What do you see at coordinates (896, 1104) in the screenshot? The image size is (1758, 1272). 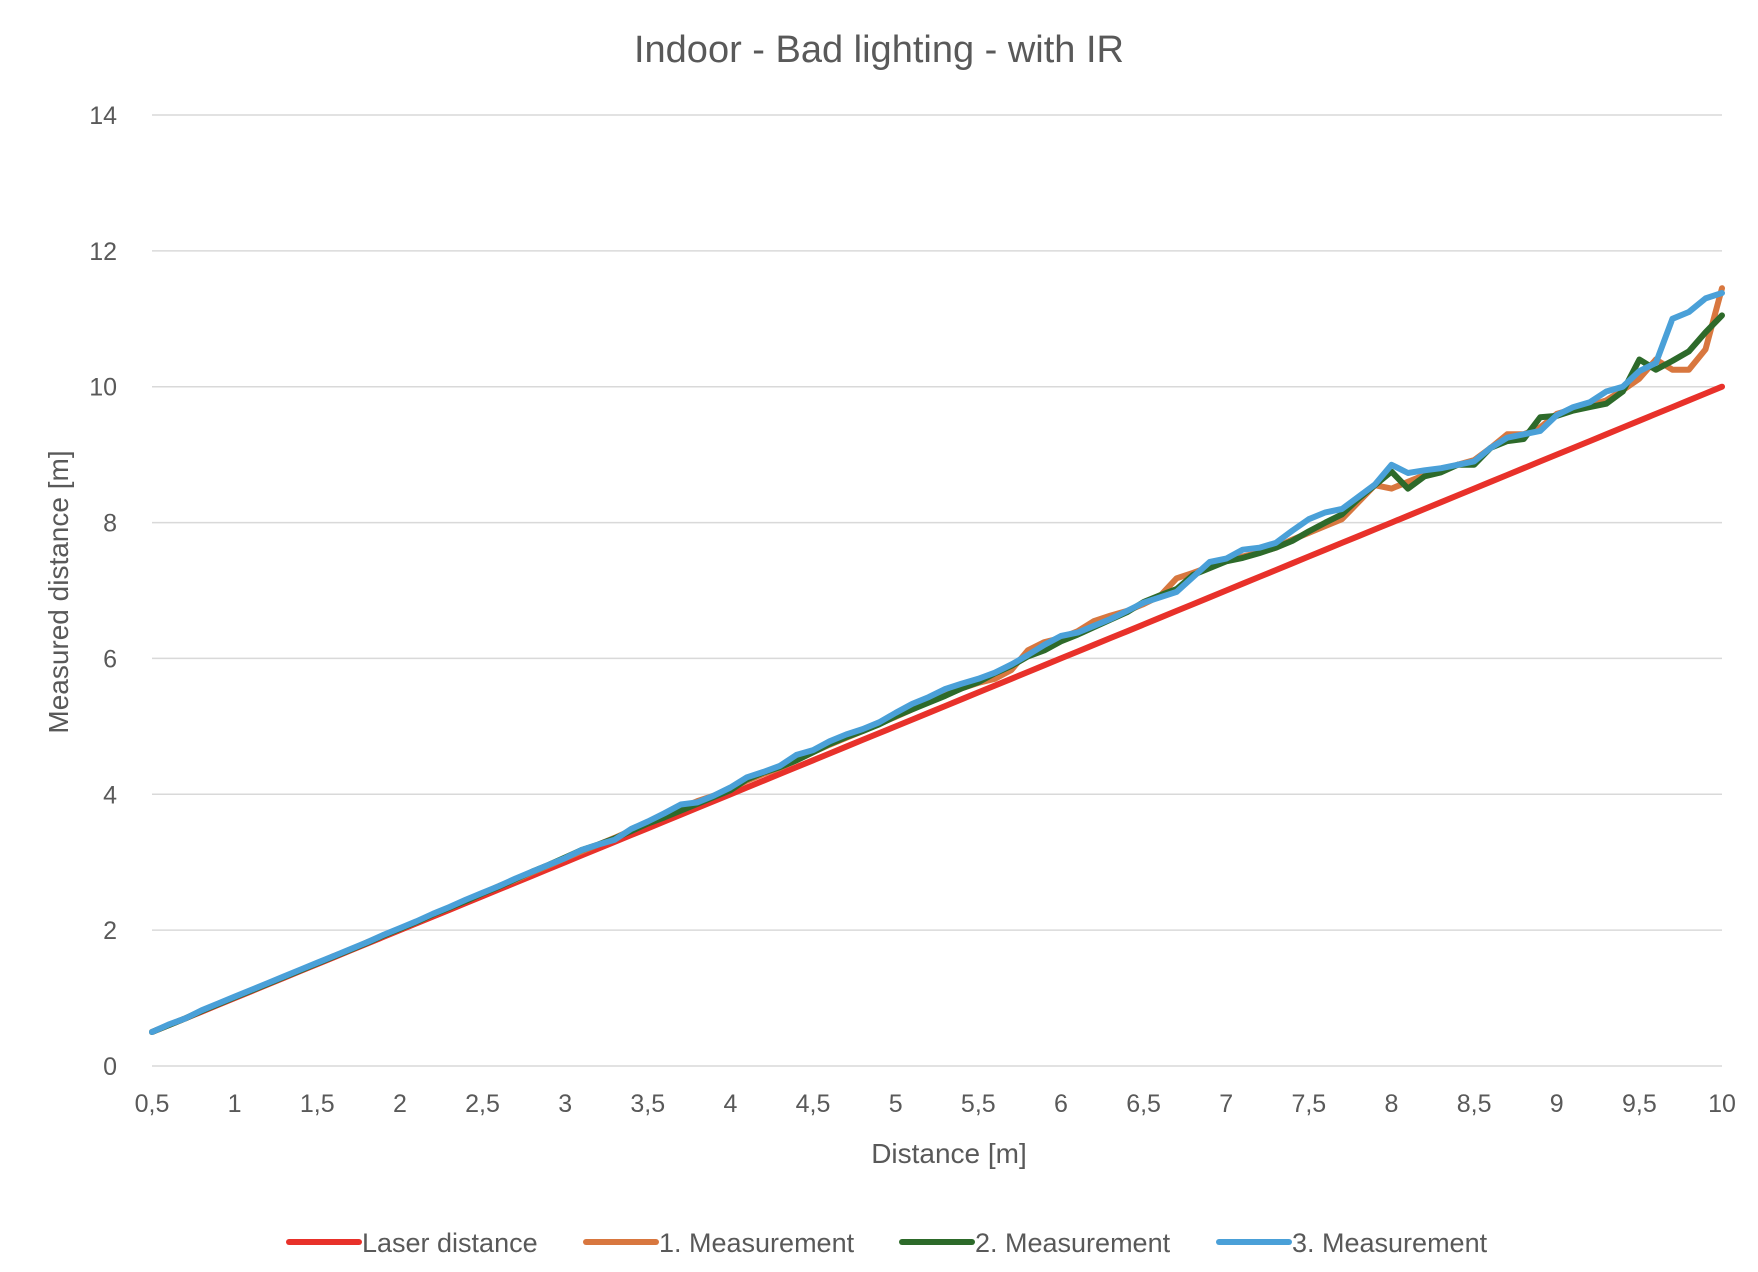 I see `x-tick-label: 5` at bounding box center [896, 1104].